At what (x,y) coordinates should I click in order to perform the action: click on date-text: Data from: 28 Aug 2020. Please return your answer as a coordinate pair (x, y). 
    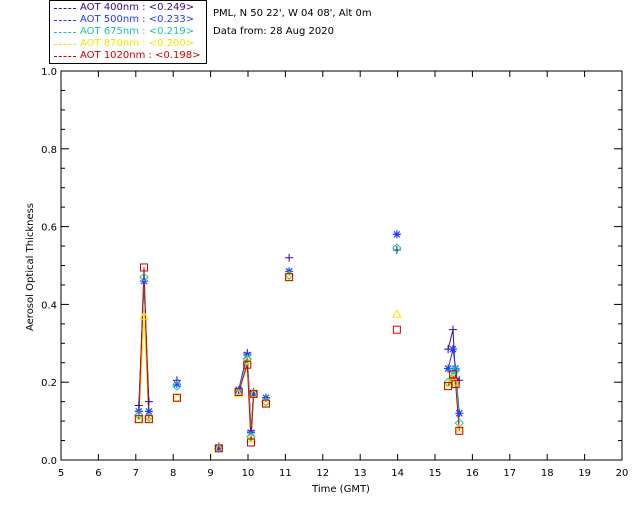
    Looking at the image, I should click on (273, 31).